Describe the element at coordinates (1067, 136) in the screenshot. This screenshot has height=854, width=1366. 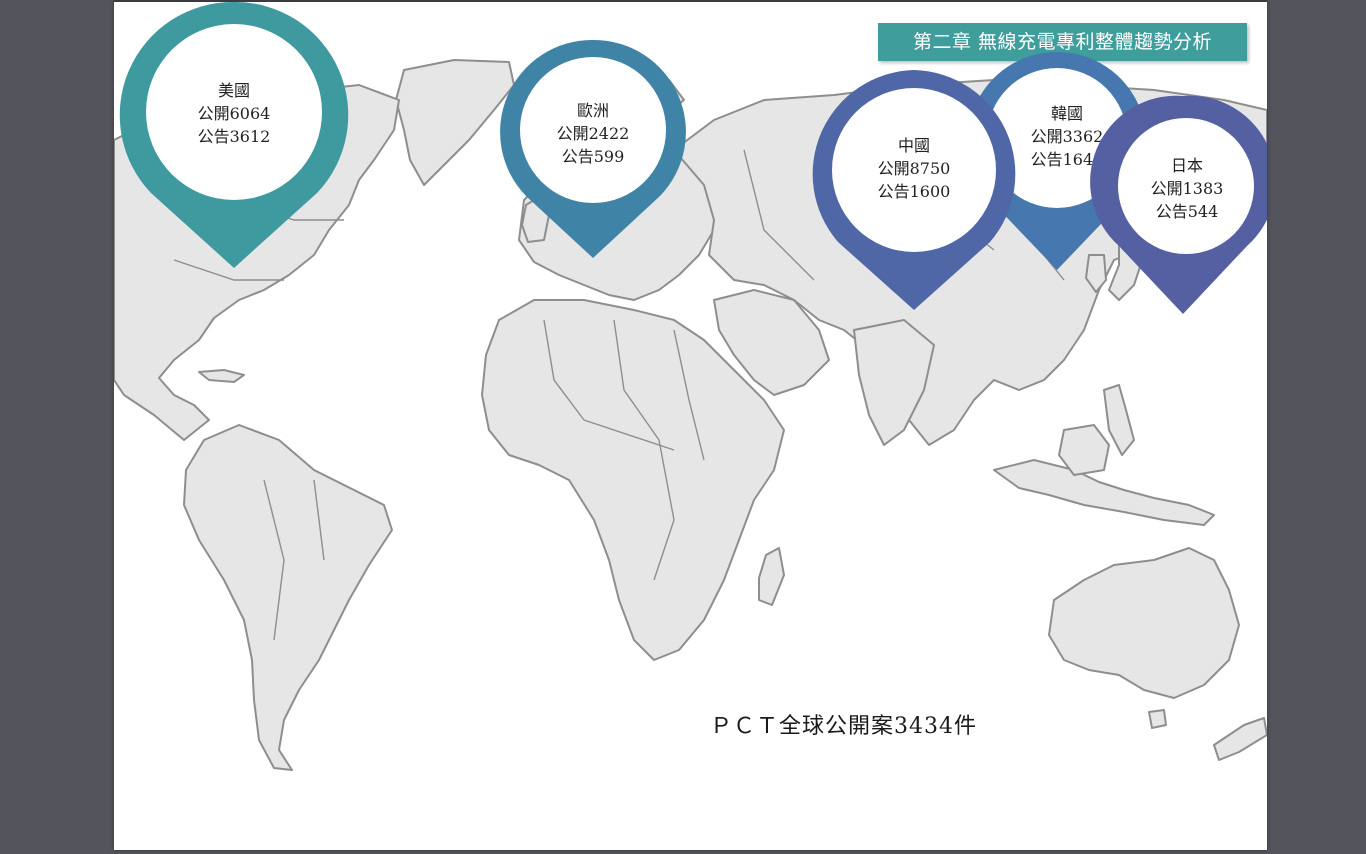
I see `pin-published-count: 公開3362` at that location.